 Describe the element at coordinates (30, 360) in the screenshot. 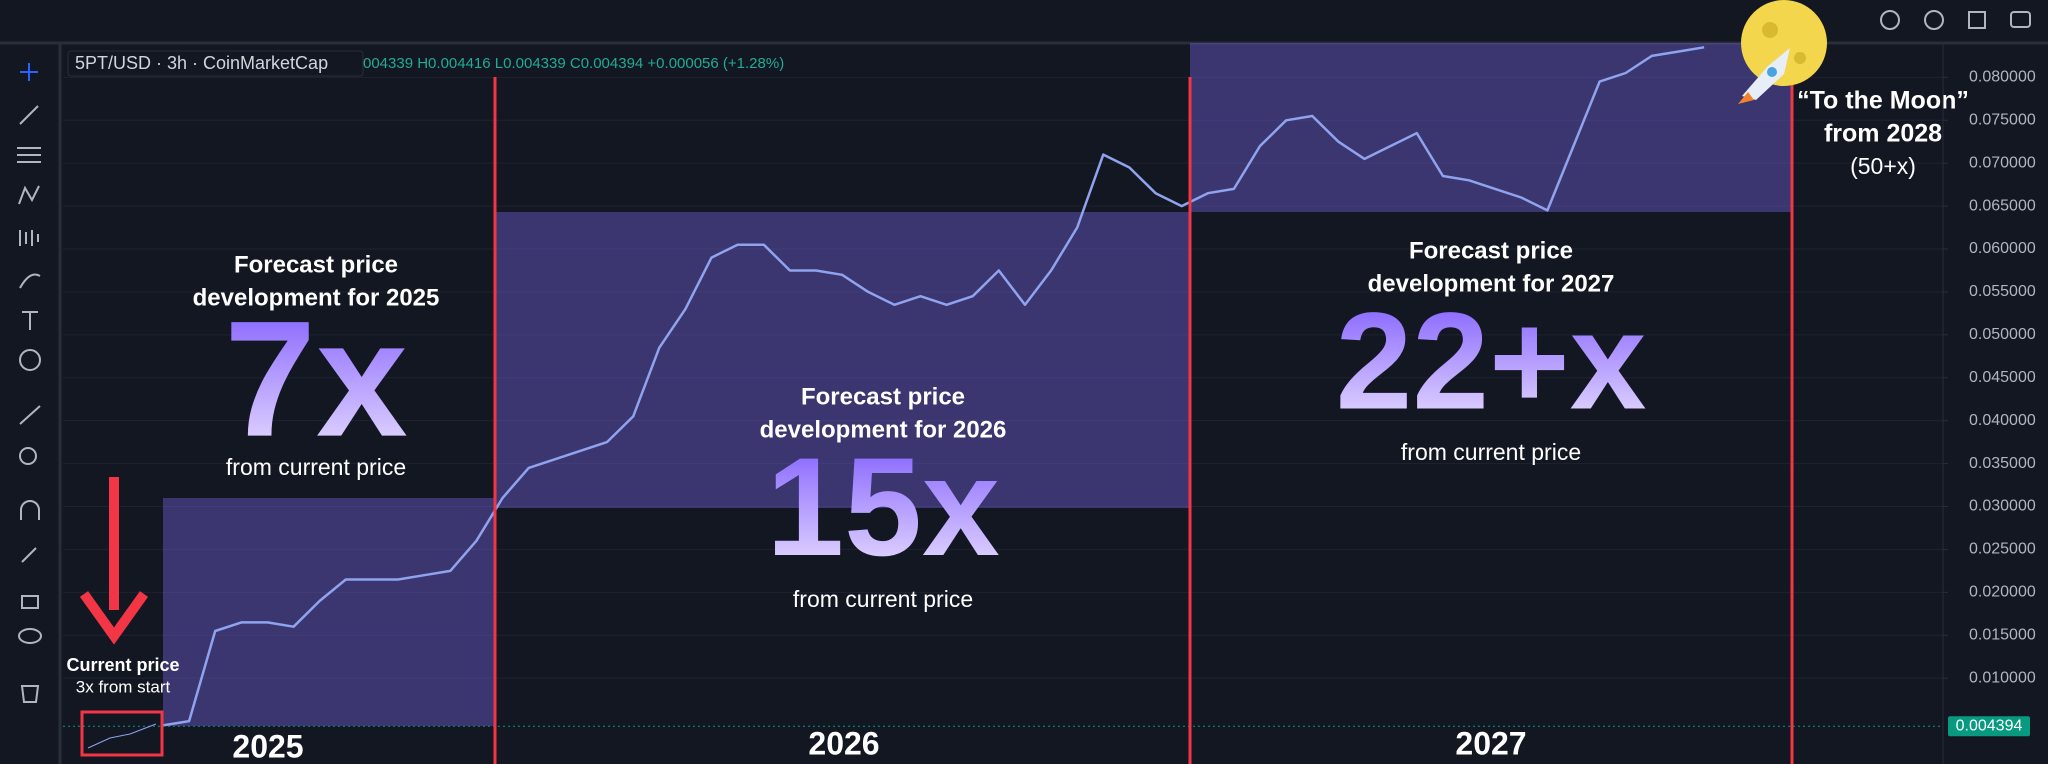

I see `emoji-tool` at that location.